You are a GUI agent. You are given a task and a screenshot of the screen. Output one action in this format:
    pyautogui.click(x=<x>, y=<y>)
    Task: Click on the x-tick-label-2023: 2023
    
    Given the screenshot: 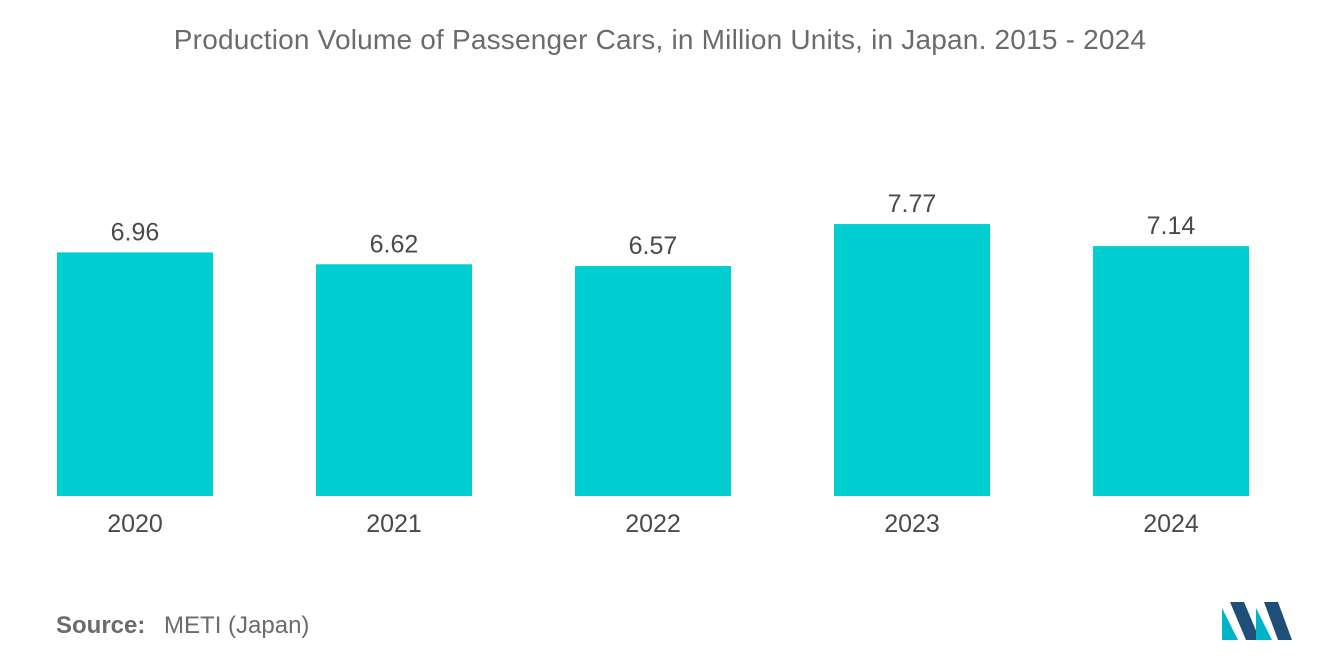 What is the action you would take?
    pyautogui.click(x=912, y=524)
    